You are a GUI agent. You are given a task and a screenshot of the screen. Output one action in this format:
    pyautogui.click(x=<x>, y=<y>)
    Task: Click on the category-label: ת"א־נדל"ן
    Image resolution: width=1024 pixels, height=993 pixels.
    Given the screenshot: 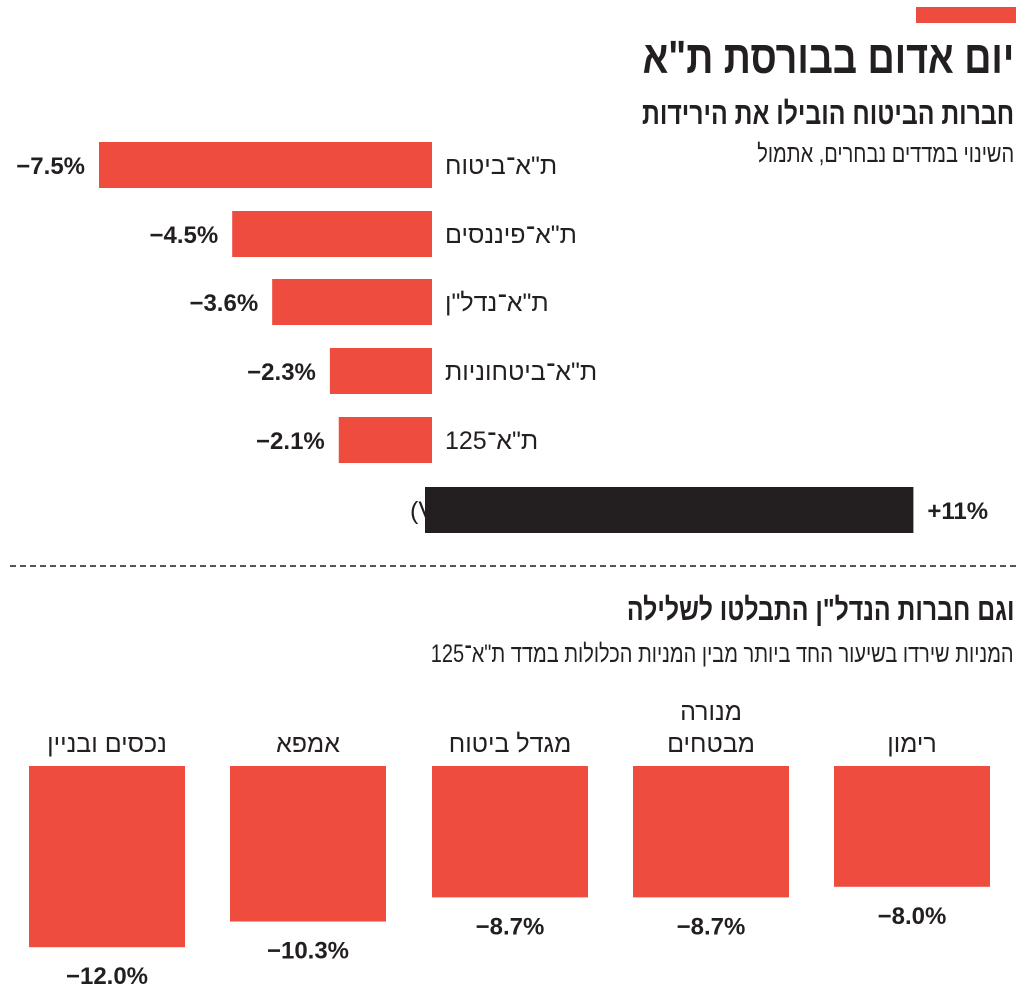 What is the action you would take?
    pyautogui.click(x=497, y=303)
    